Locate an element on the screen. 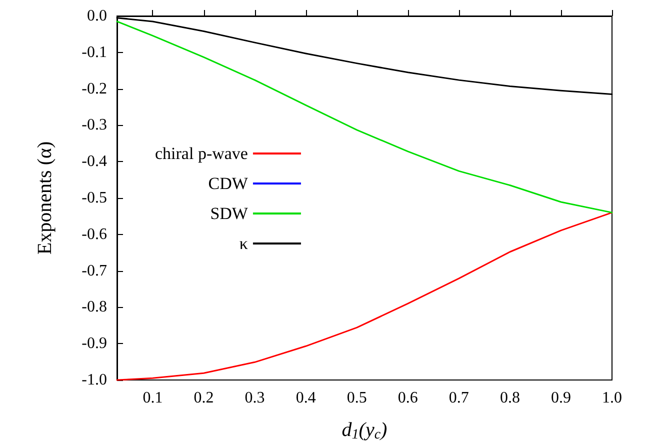 The width and height of the screenshot is (662, 447). x-tick-label: 0.6 is located at coordinates (408, 398).